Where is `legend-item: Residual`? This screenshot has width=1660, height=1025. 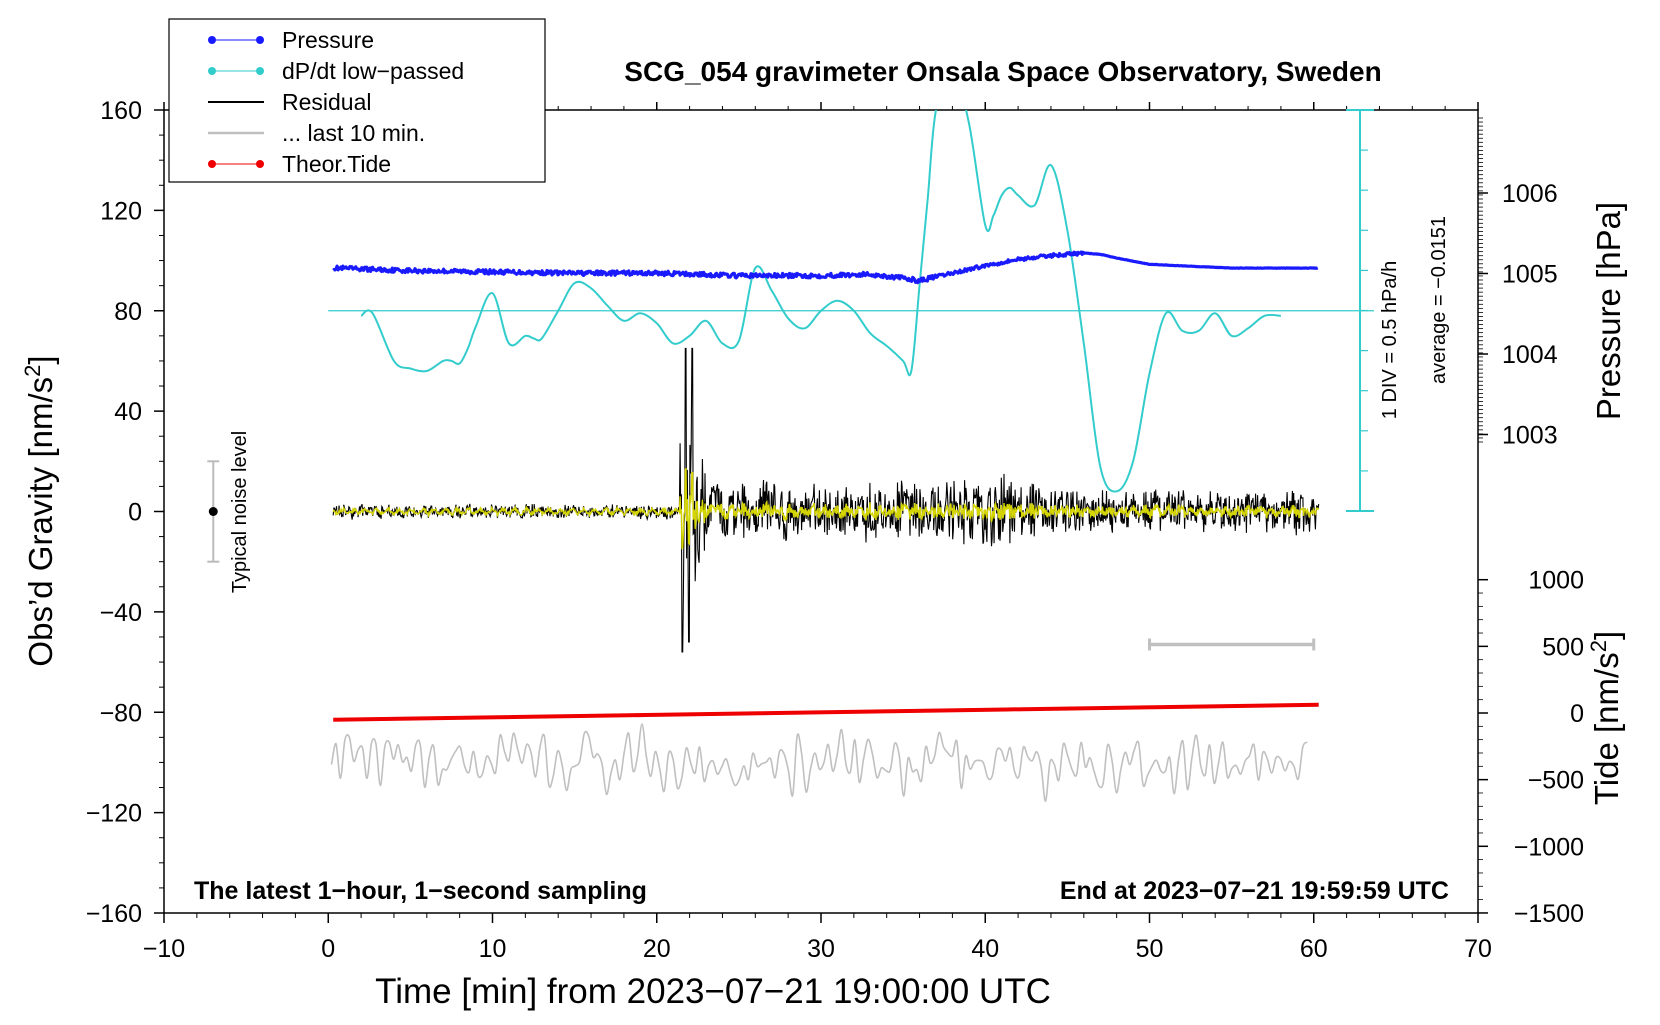
legend-item: Residual is located at coordinates (290, 102).